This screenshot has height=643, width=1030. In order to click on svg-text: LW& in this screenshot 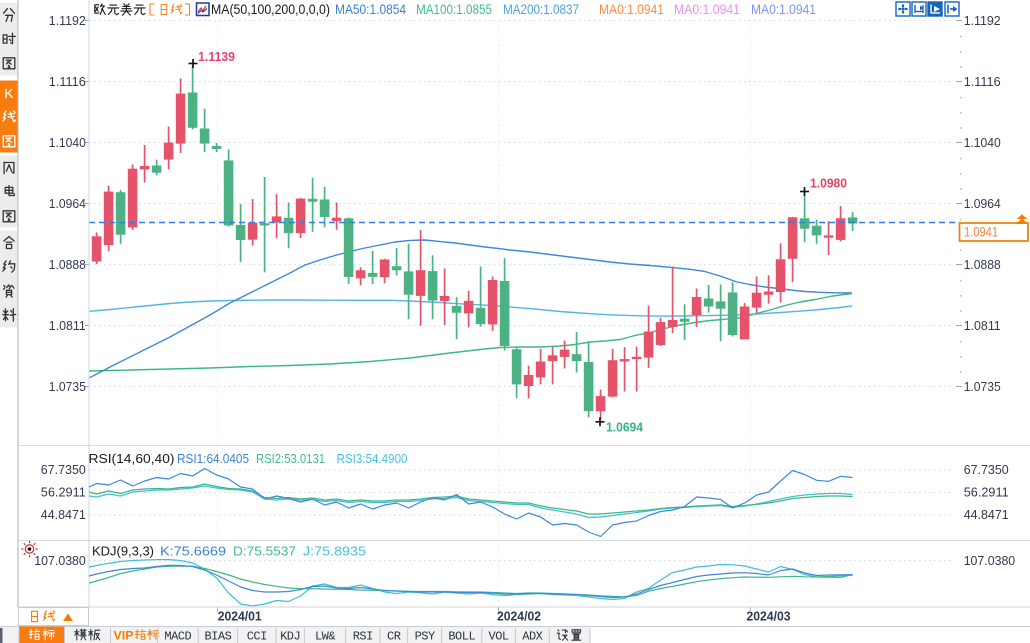, I will do `click(325, 636)`.